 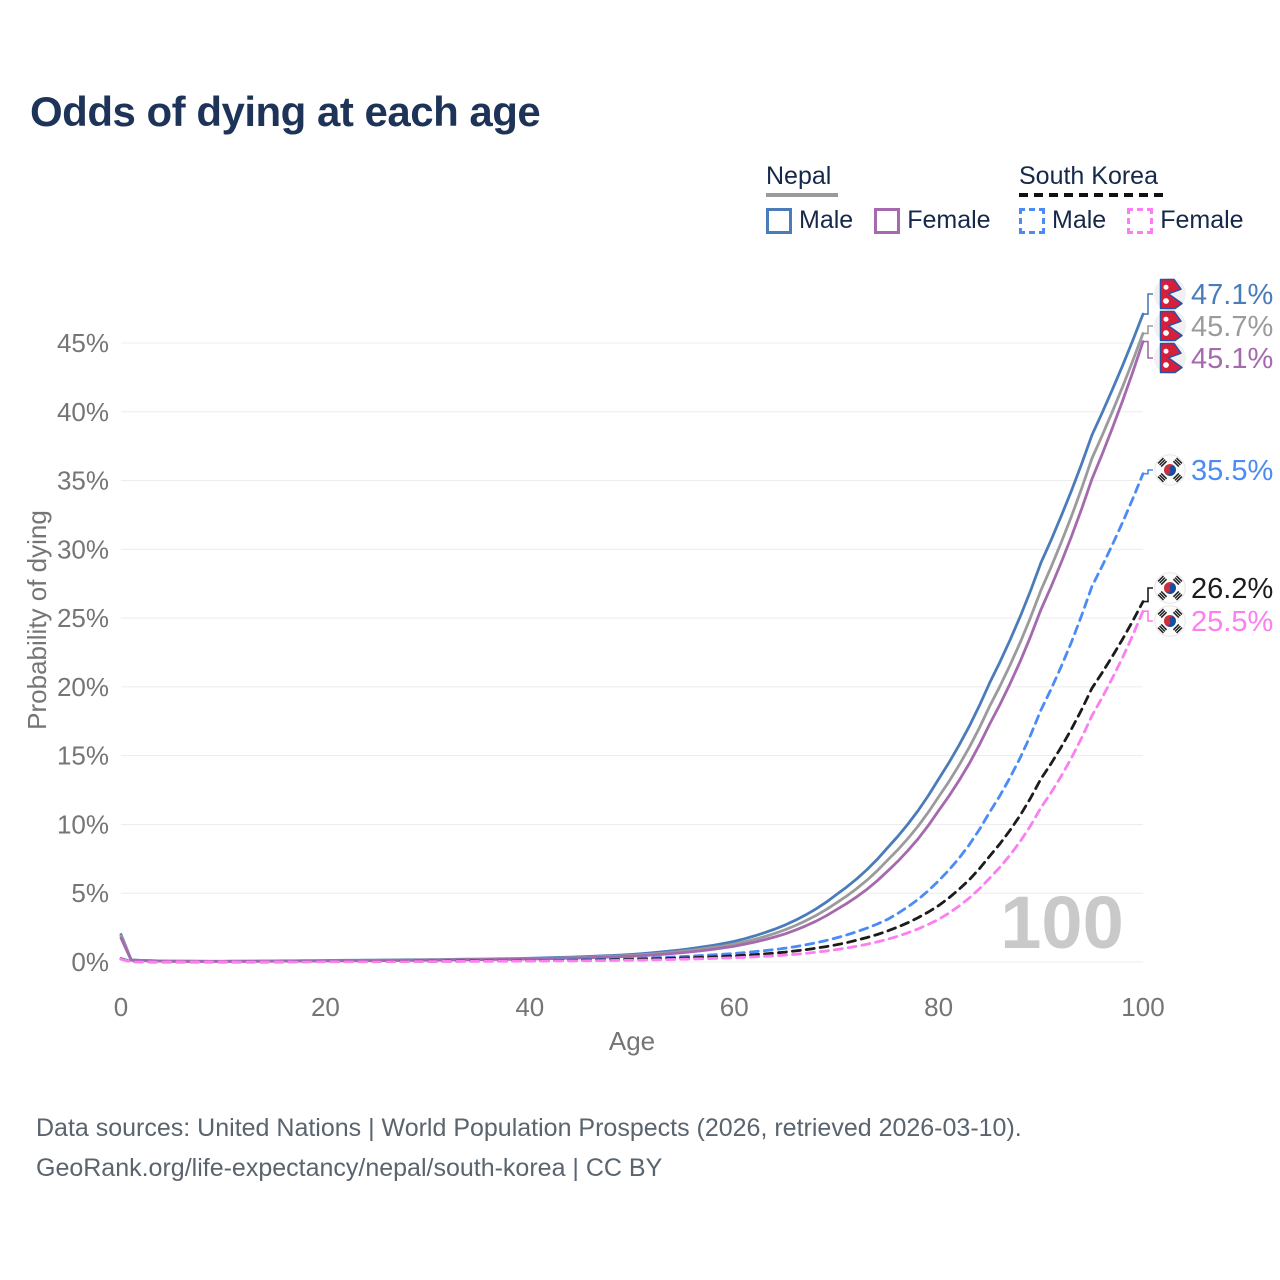 I want to click on legend-group-south-korea: South Korea Male Female, so click(x=1142, y=198).